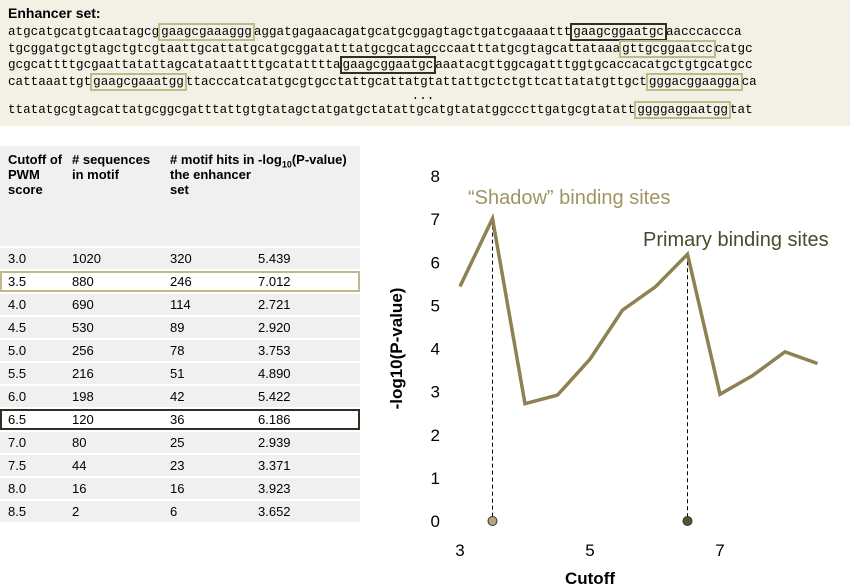 This screenshot has height=587, width=850. What do you see at coordinates (719, 550) in the screenshot?
I see `x-tick-label: 7` at bounding box center [719, 550].